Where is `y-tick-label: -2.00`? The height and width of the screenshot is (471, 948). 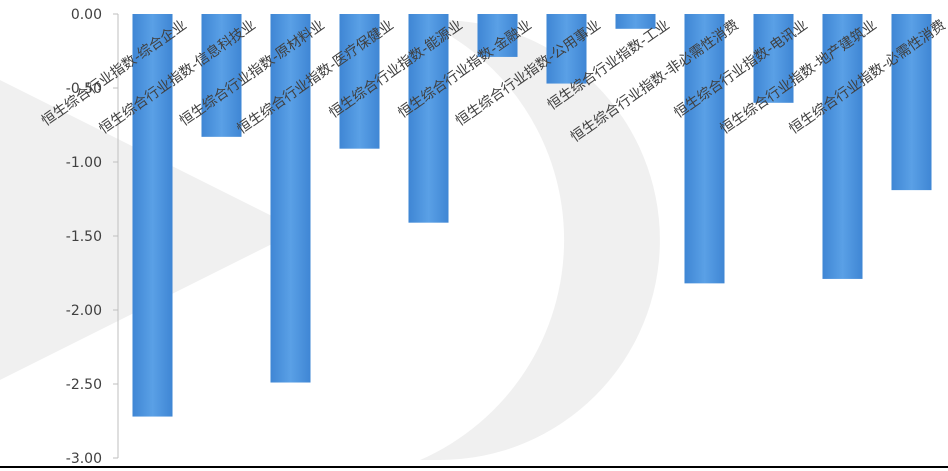 y-tick-label: -2.00 is located at coordinates (84, 311).